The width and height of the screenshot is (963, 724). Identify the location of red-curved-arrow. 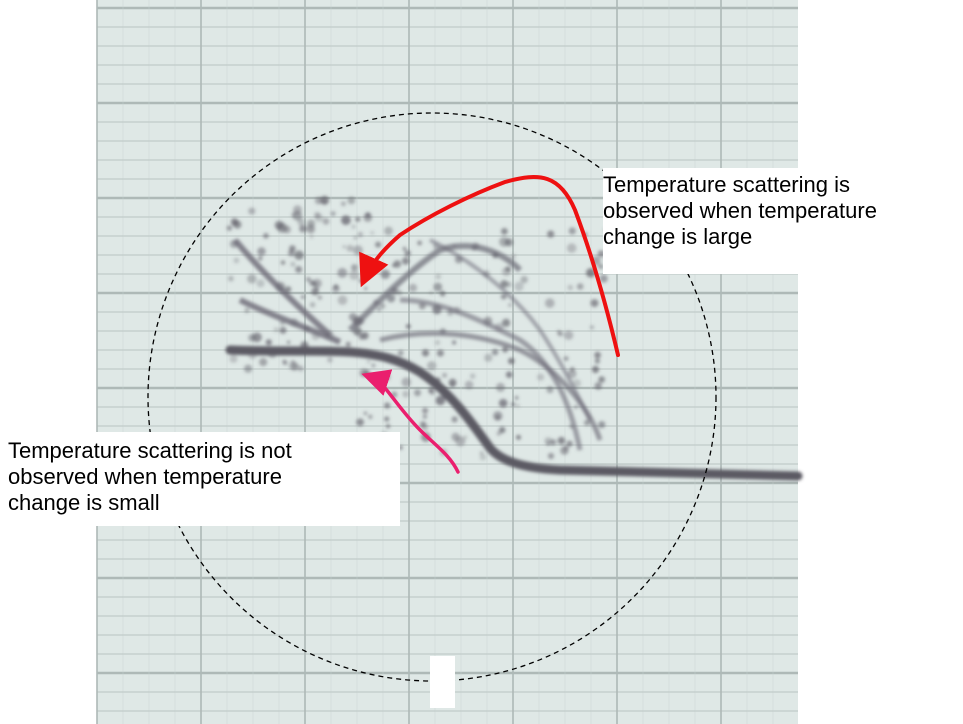
(489, 266).